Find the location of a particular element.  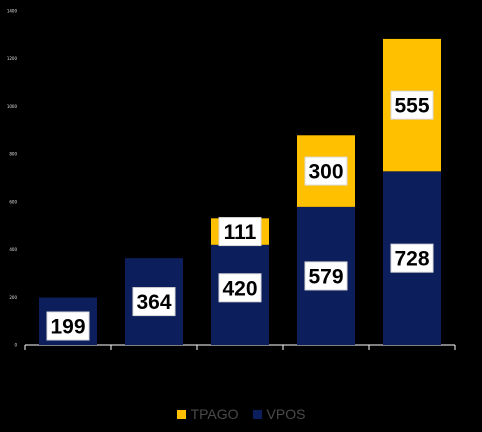

y-tick-label: 1400 is located at coordinates (12, 11).